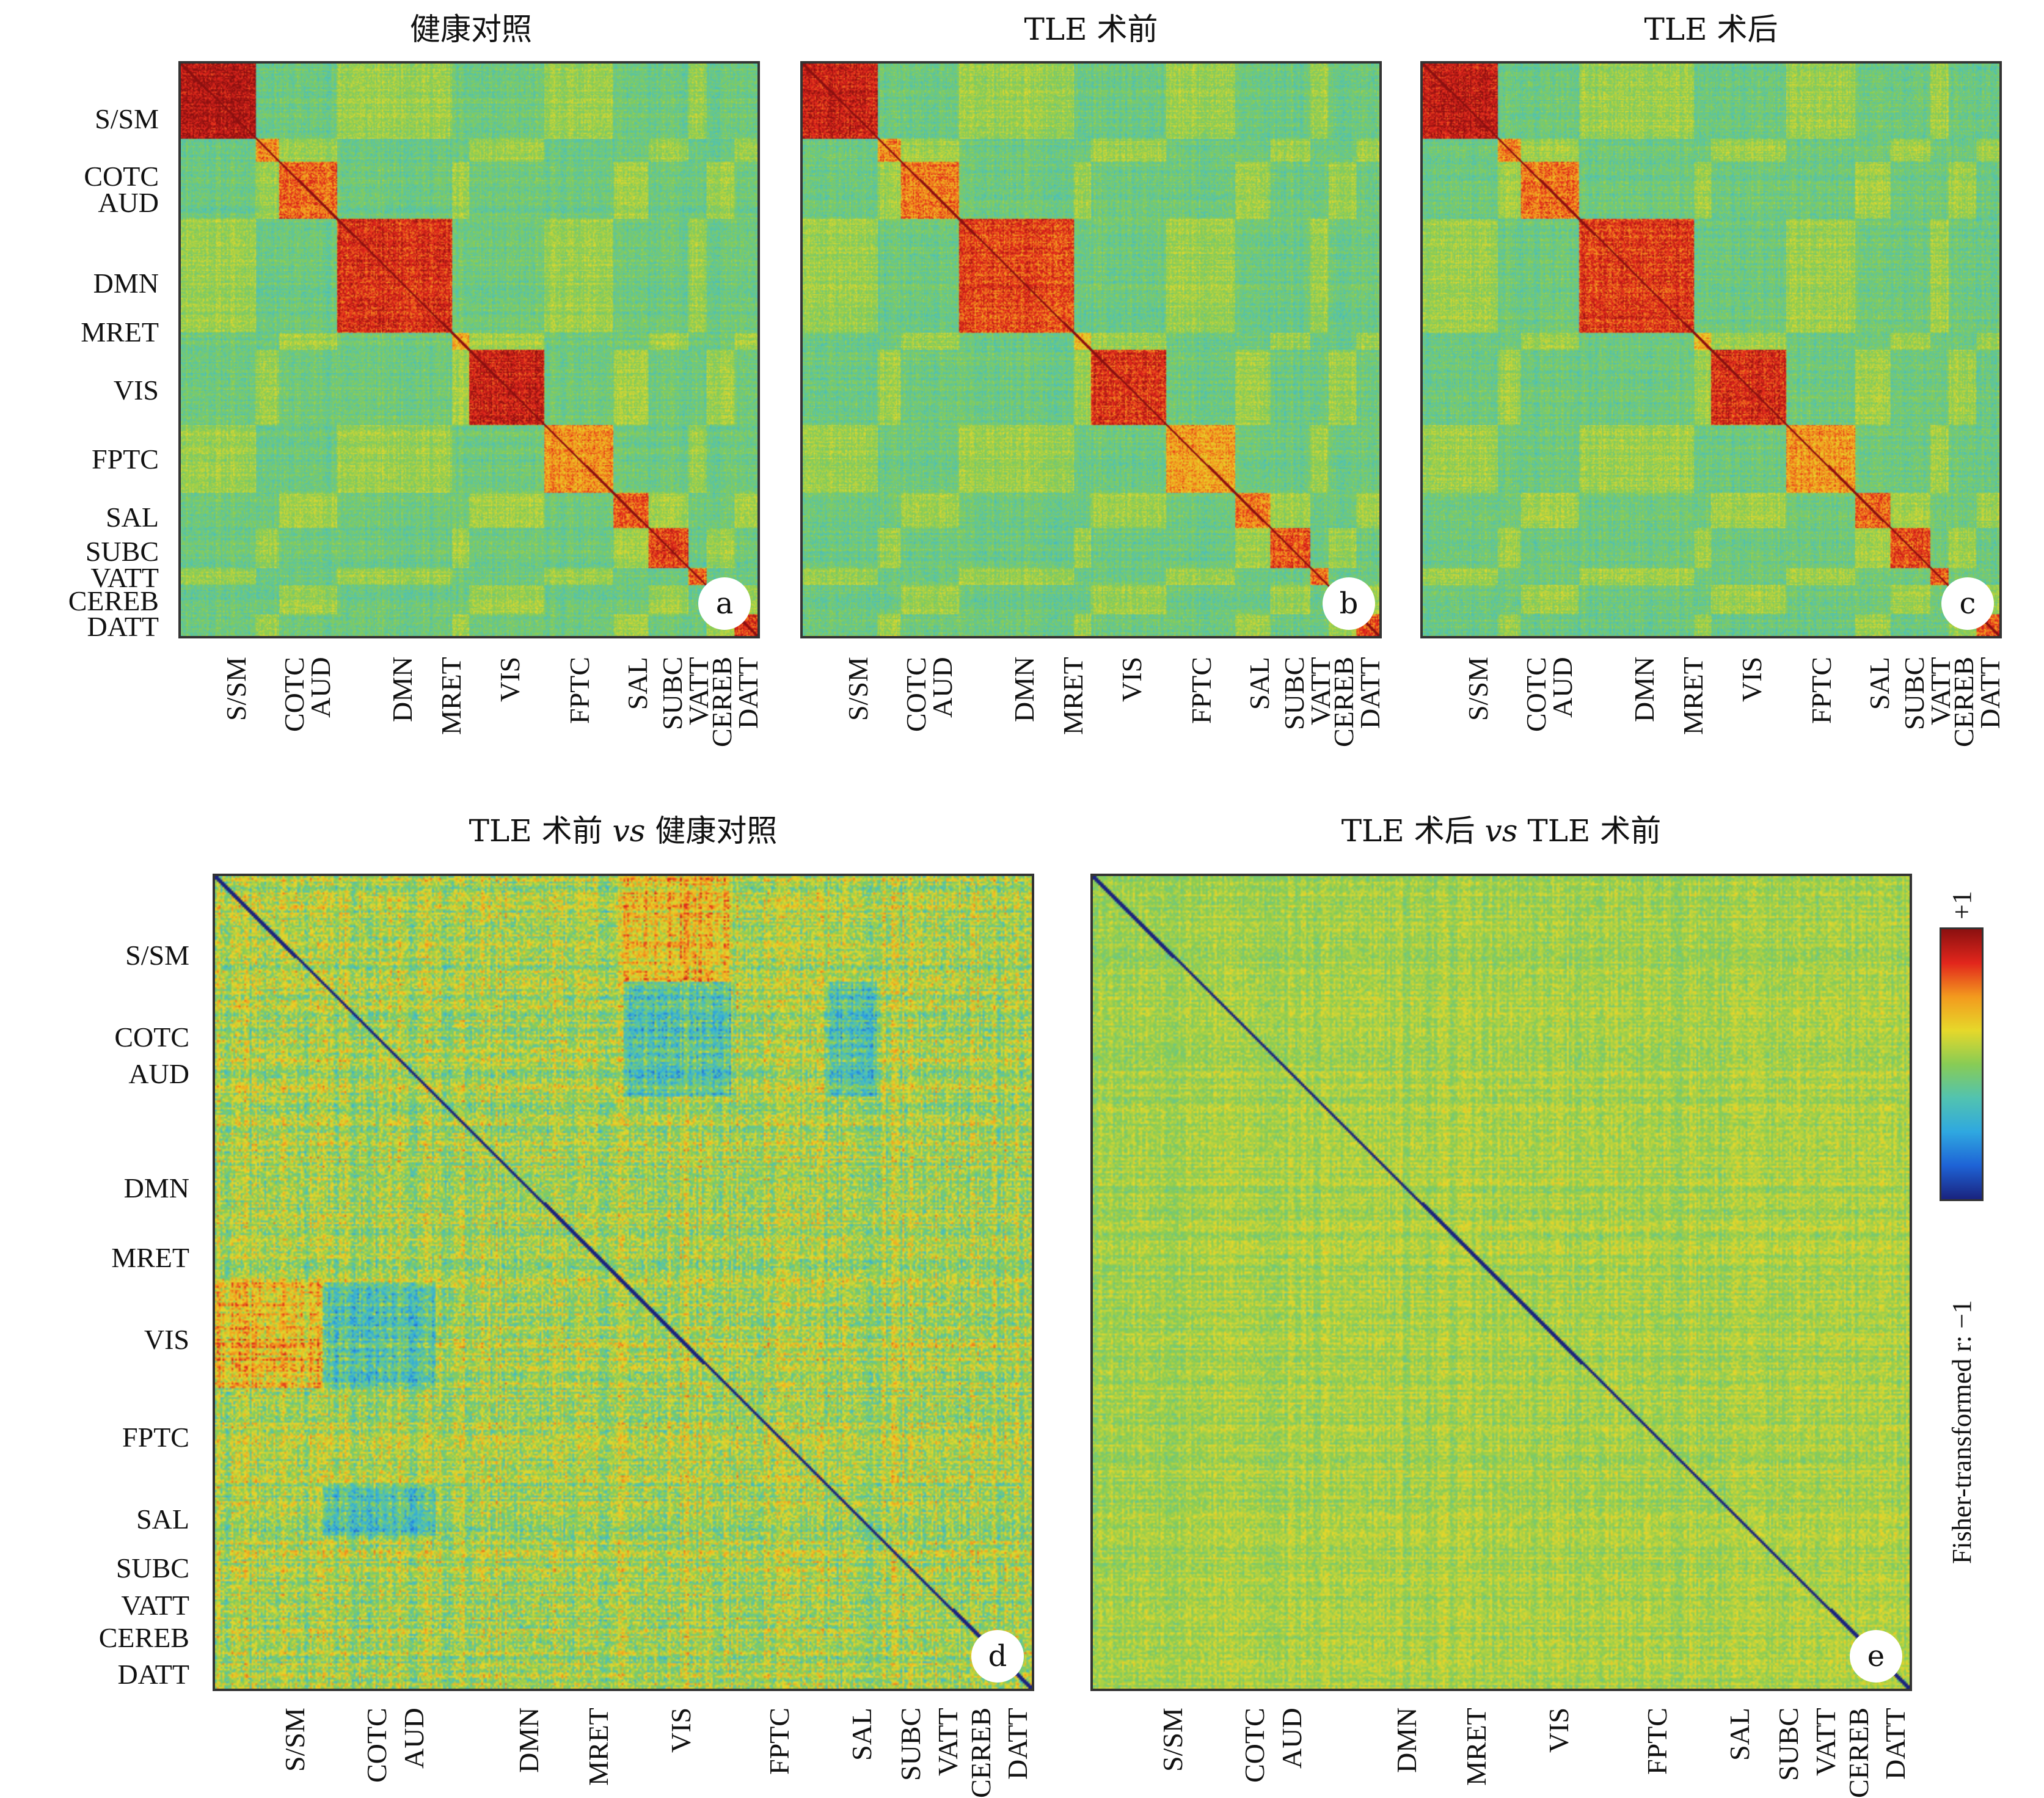  What do you see at coordinates (948, 1742) in the screenshot?
I see `panel-d-xlabel-vatt: VATT` at bounding box center [948, 1742].